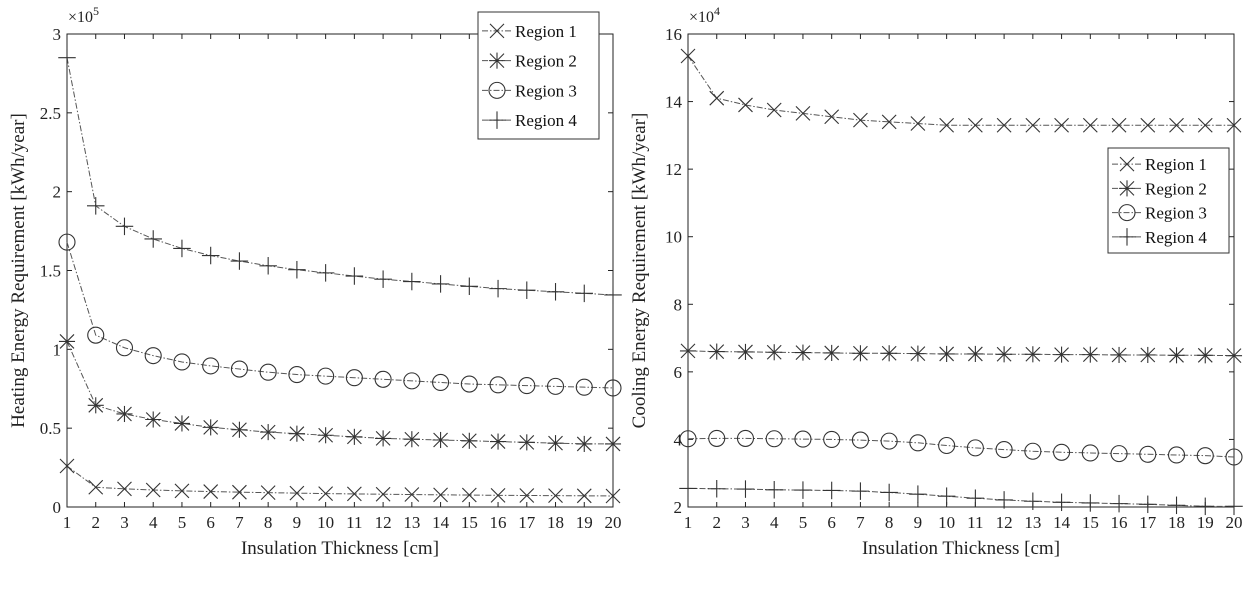  Describe the element at coordinates (498, 522) in the screenshot. I see `x-tick-label: 16` at that location.